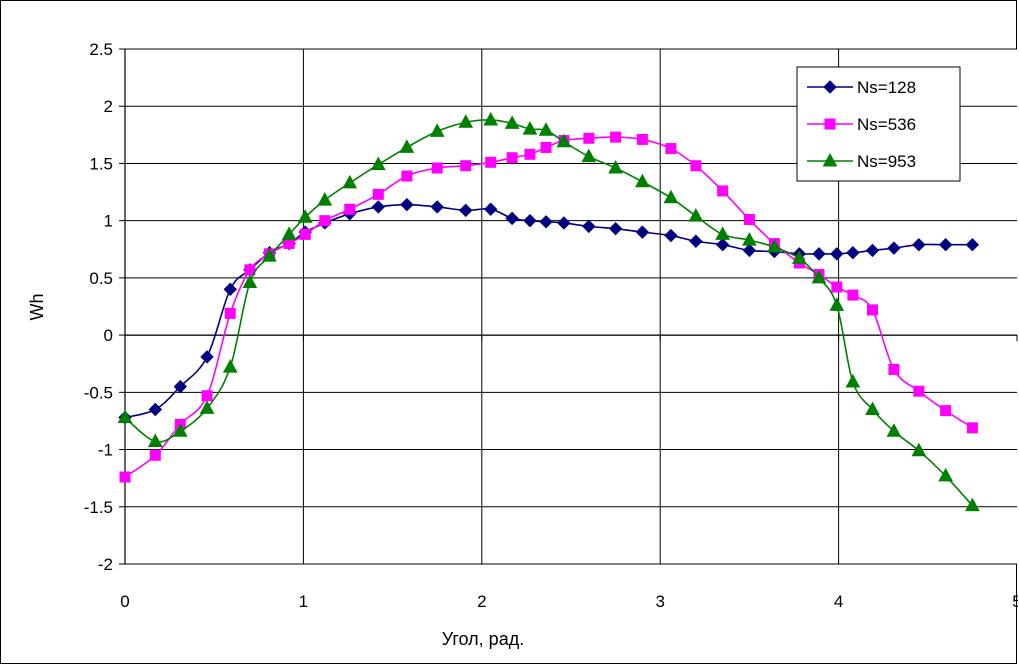  What do you see at coordinates (481, 601) in the screenshot?
I see `x-tick-label: 2` at bounding box center [481, 601].